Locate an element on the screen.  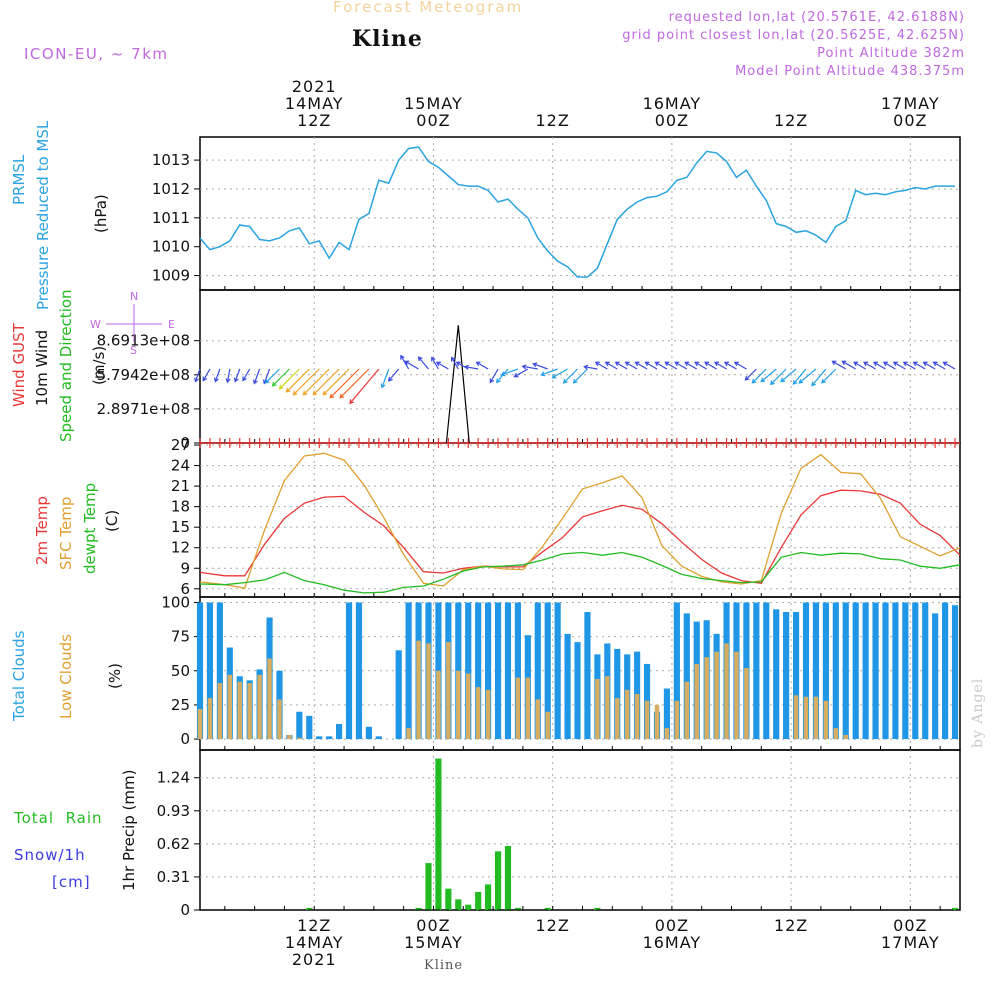
top-time-label: 15MAY 00Z is located at coordinates (433, 103).